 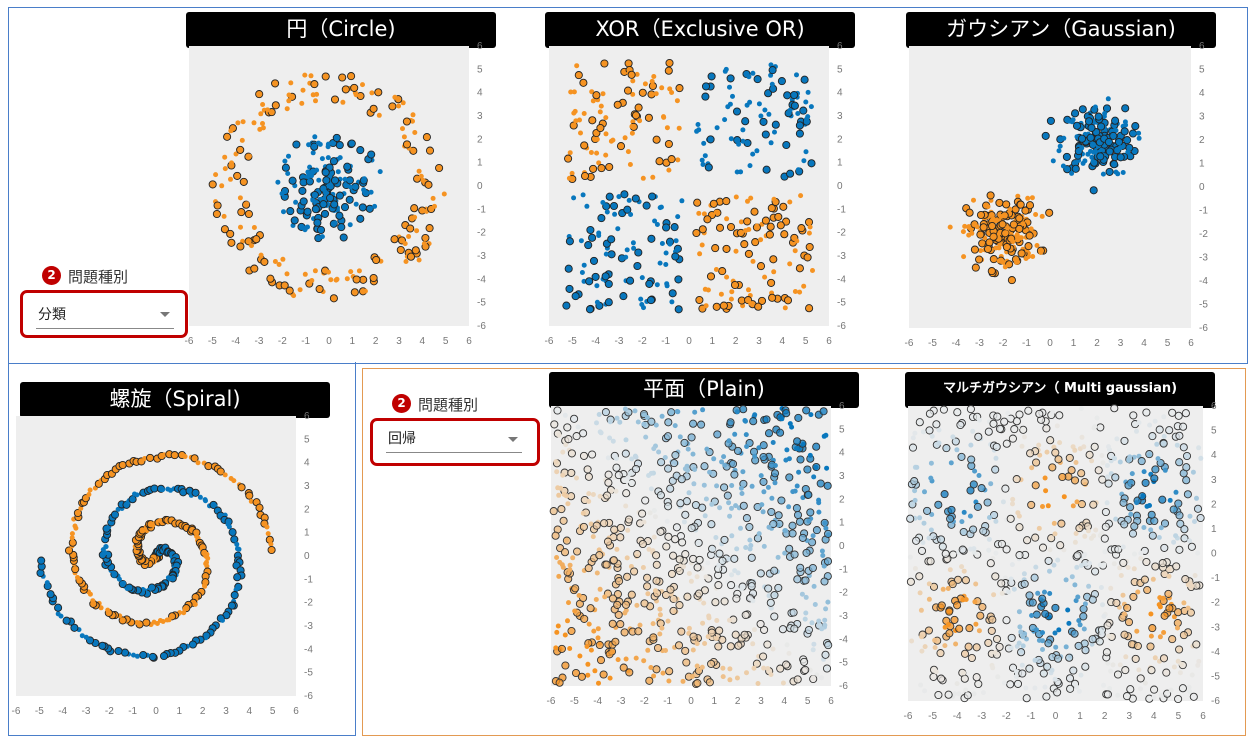 What do you see at coordinates (829, 341) in the screenshot?
I see `x-tick-label: 6` at bounding box center [829, 341].